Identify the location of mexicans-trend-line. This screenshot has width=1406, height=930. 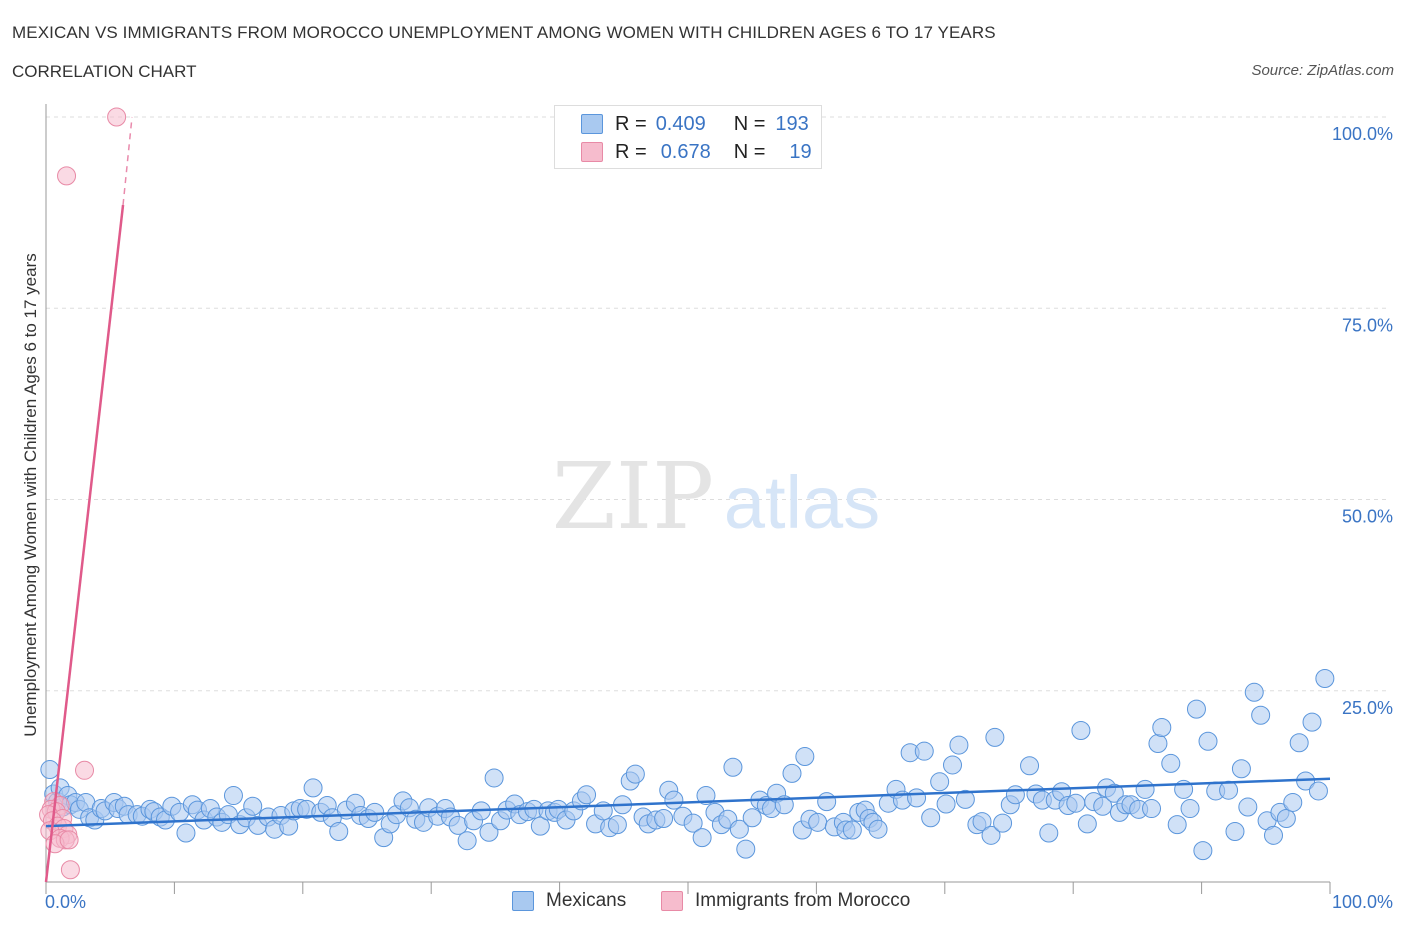
(688, 802).